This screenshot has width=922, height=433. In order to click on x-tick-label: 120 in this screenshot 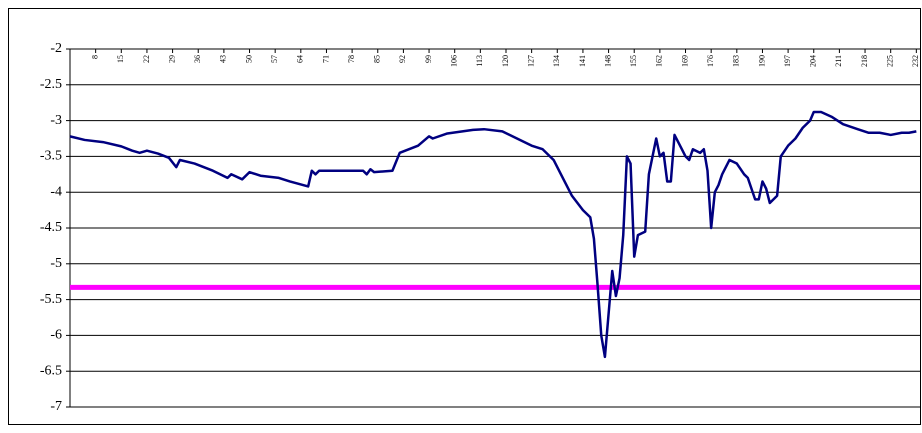, I will do `click(505, 61)`.